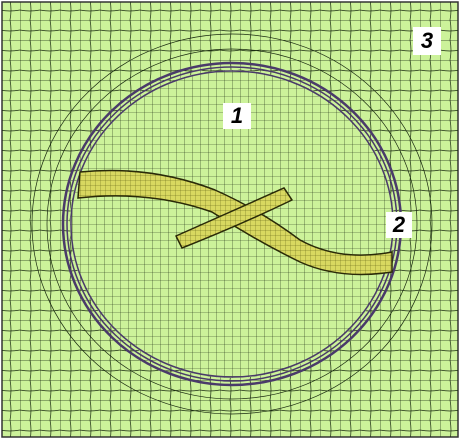  What do you see at coordinates (234, 218) in the screenshot?
I see `fiber-branch` at bounding box center [234, 218].